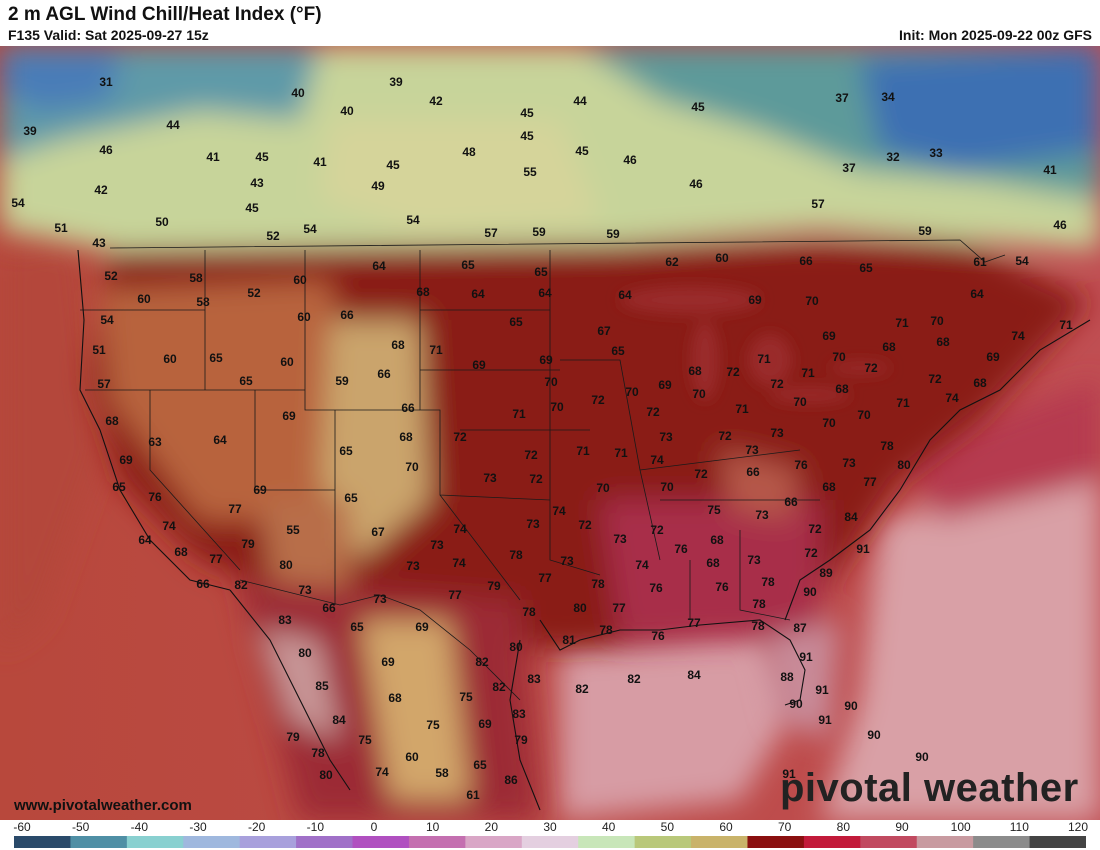 Image resolution: width=1100 pixels, height=850 pixels. What do you see at coordinates (293, 530) in the screenshot?
I see `temp-label: 55` at bounding box center [293, 530].